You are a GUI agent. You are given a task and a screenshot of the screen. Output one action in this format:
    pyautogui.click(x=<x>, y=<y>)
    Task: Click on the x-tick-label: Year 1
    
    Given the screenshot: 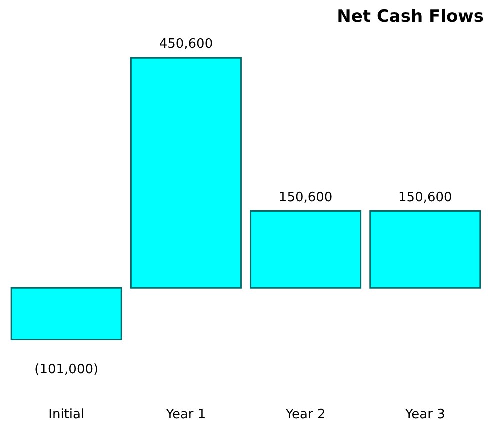 What is the action you would take?
    pyautogui.click(x=185, y=415)
    